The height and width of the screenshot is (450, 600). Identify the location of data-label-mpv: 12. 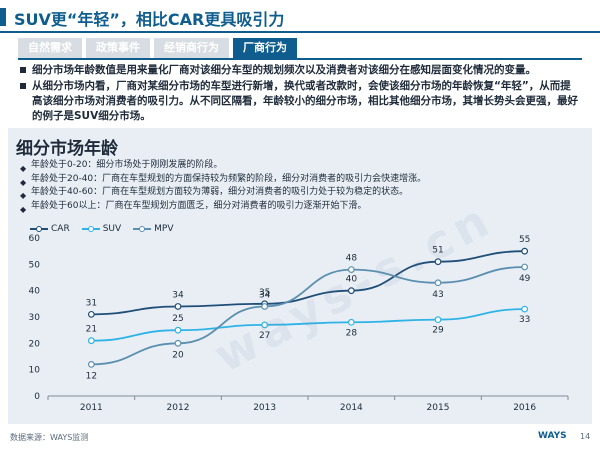
(91, 376).